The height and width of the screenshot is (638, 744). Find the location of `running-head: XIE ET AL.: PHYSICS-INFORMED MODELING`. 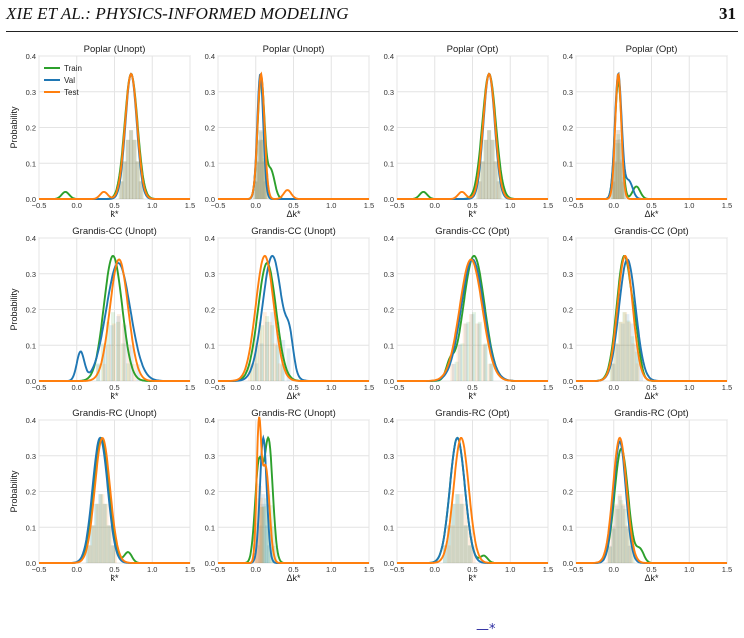

running-head: XIE ET AL.: PHYSICS-INFORMED MODELING is located at coordinates (177, 13).